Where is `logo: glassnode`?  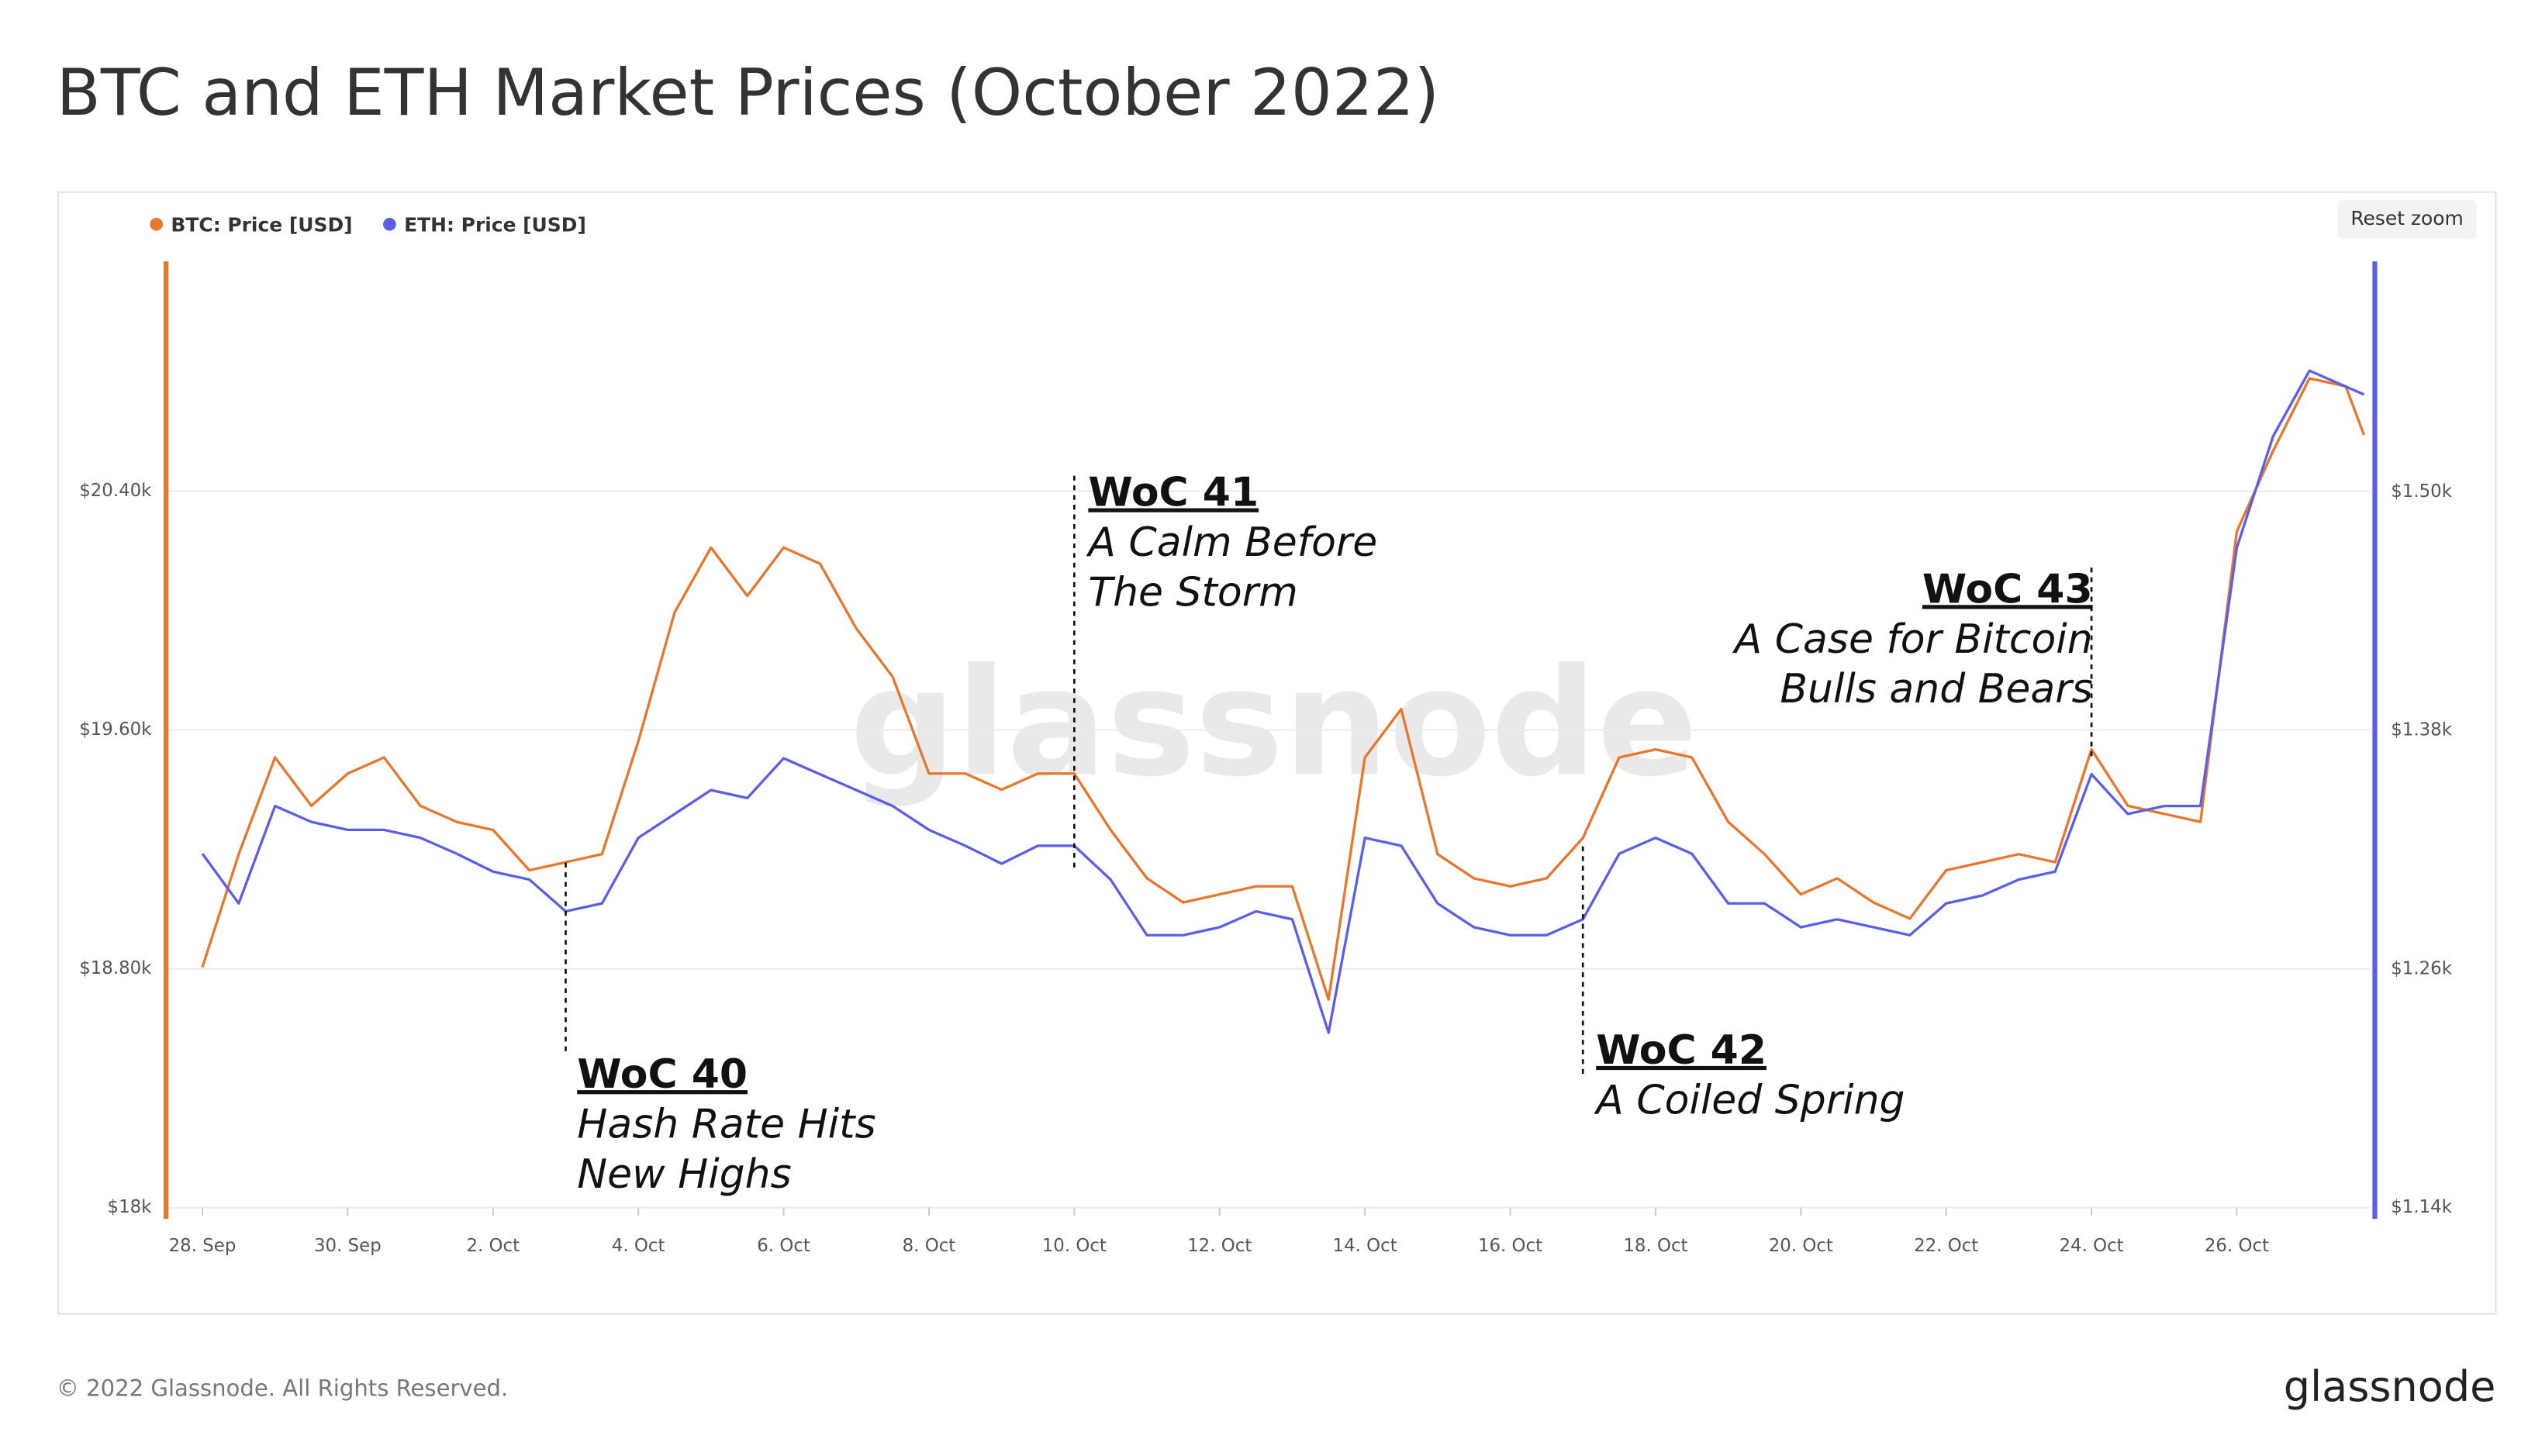
logo: glassnode is located at coordinates (2390, 1386).